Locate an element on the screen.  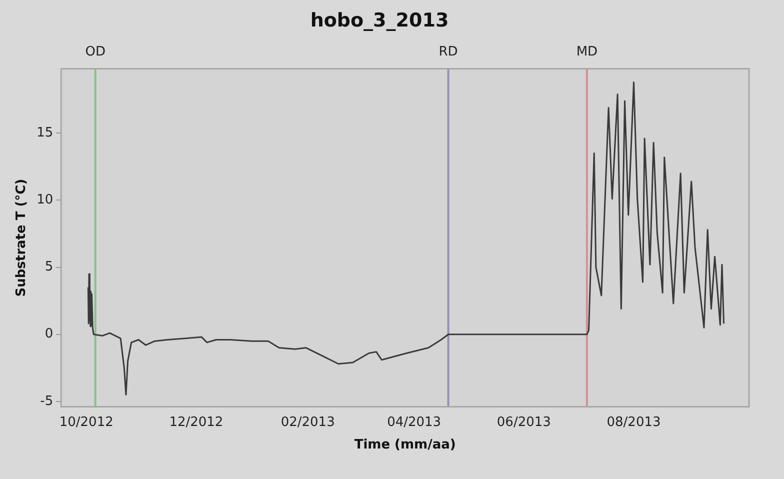
x-axis-title: Time (mm/aa) is located at coordinates (405, 445).